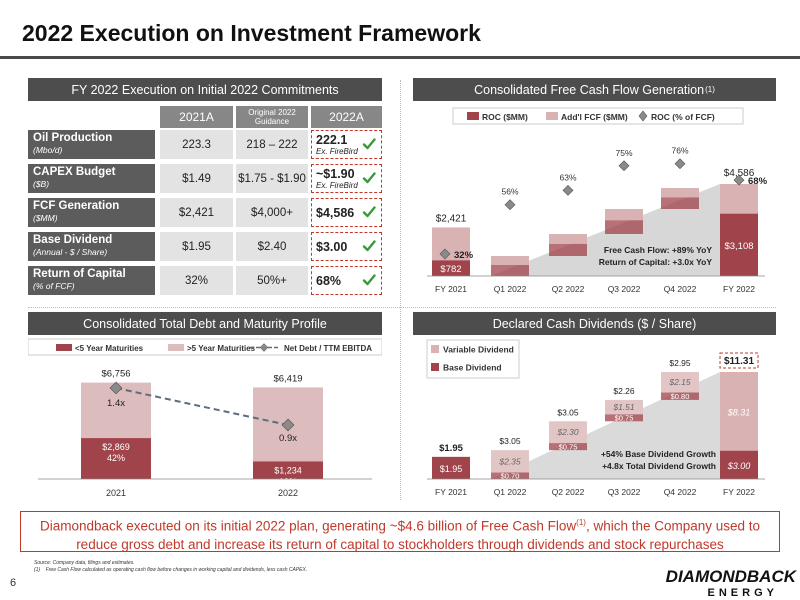  I want to click on div-variable-label: $8.31, so click(739, 412).